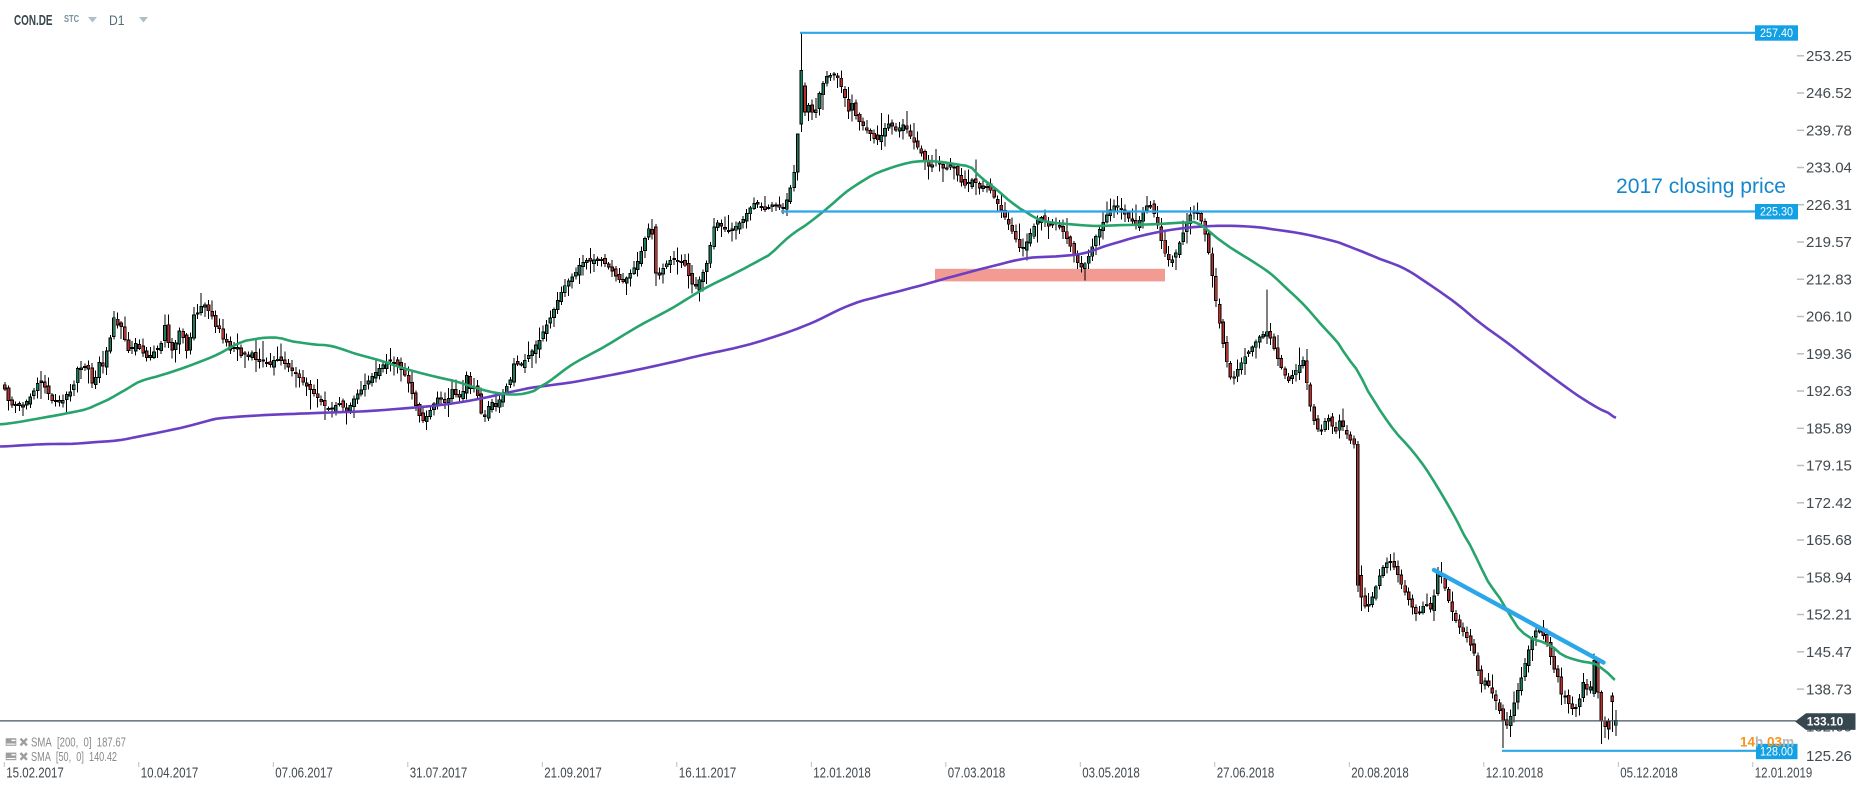  I want to click on svg-text: 152.21, so click(1829, 615).